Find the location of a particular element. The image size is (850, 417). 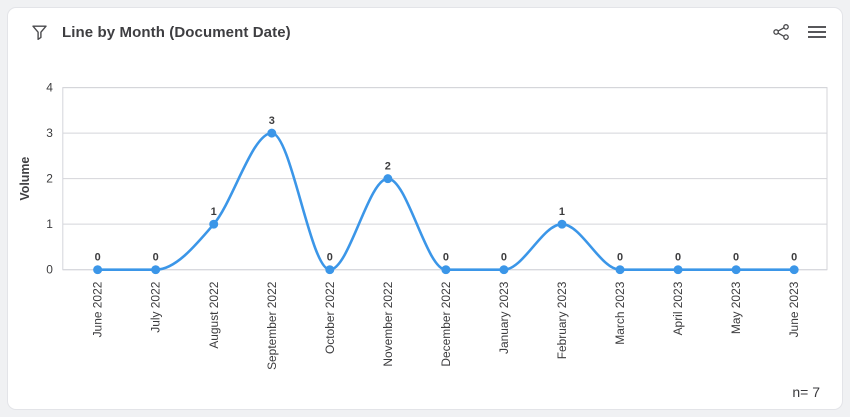

x-tick-label: May 2023 is located at coordinates (736, 307).